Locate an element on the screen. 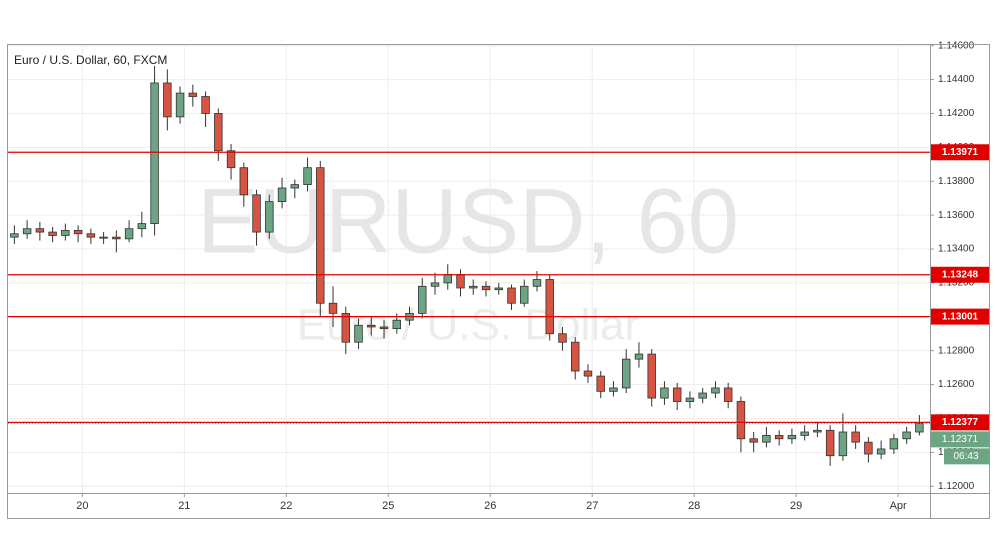 The width and height of the screenshot is (995, 556). countdown-box is located at coordinates (966, 456).